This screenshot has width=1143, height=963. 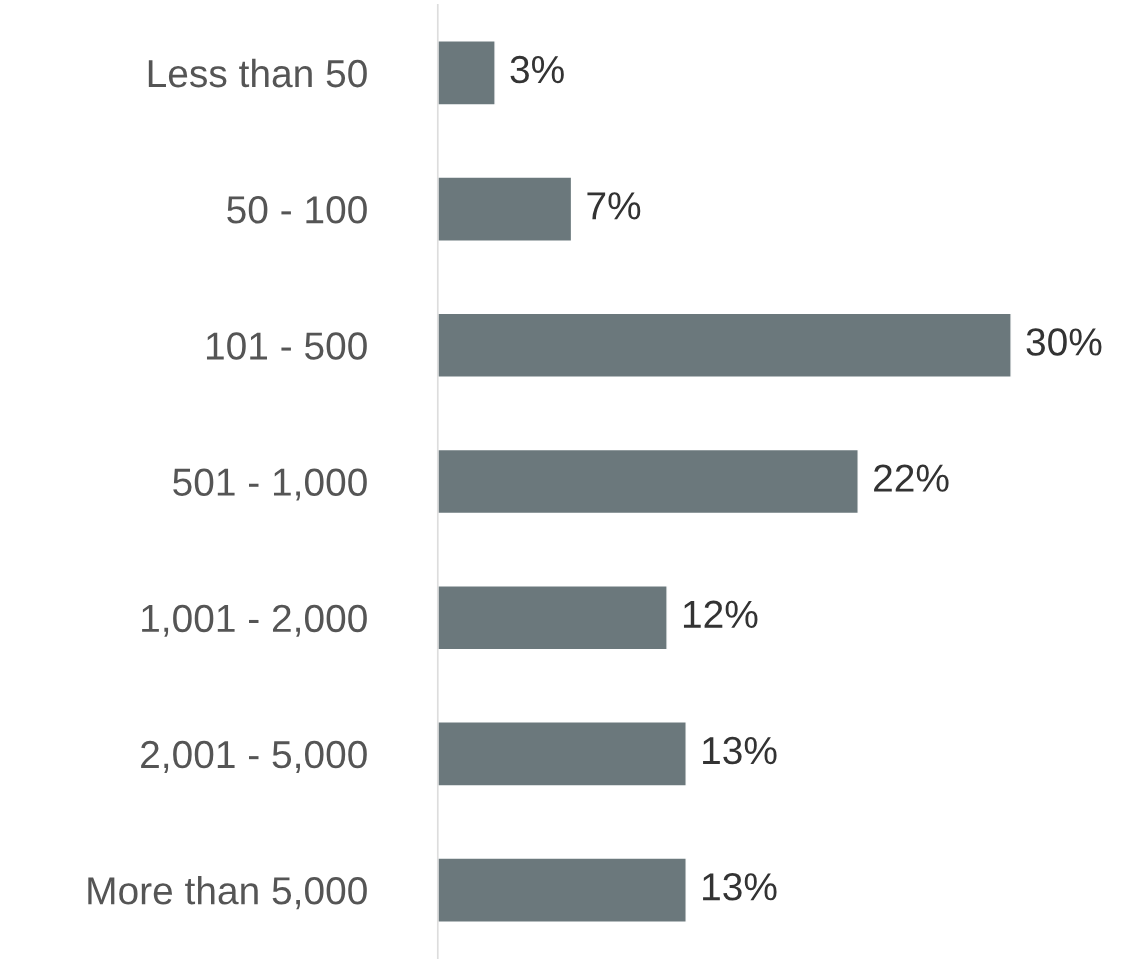 I want to click on data-label: 7%, so click(x=614, y=206).